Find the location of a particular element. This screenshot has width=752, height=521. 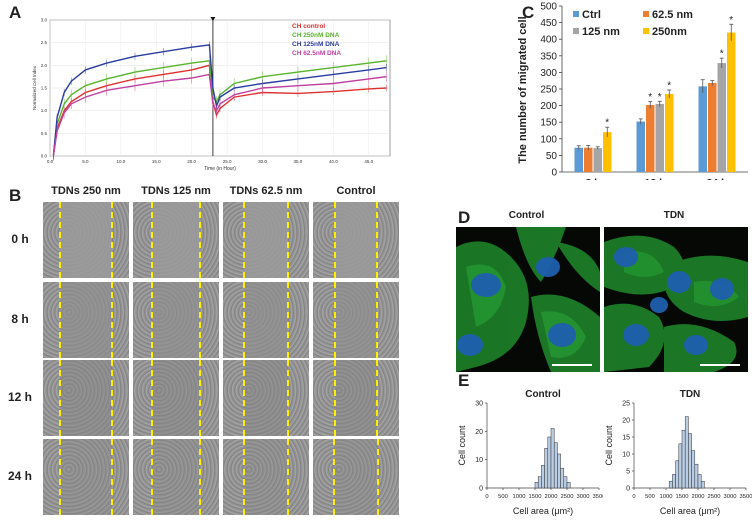

histogram-x-tick-label: 0 is located at coordinates (633, 497).